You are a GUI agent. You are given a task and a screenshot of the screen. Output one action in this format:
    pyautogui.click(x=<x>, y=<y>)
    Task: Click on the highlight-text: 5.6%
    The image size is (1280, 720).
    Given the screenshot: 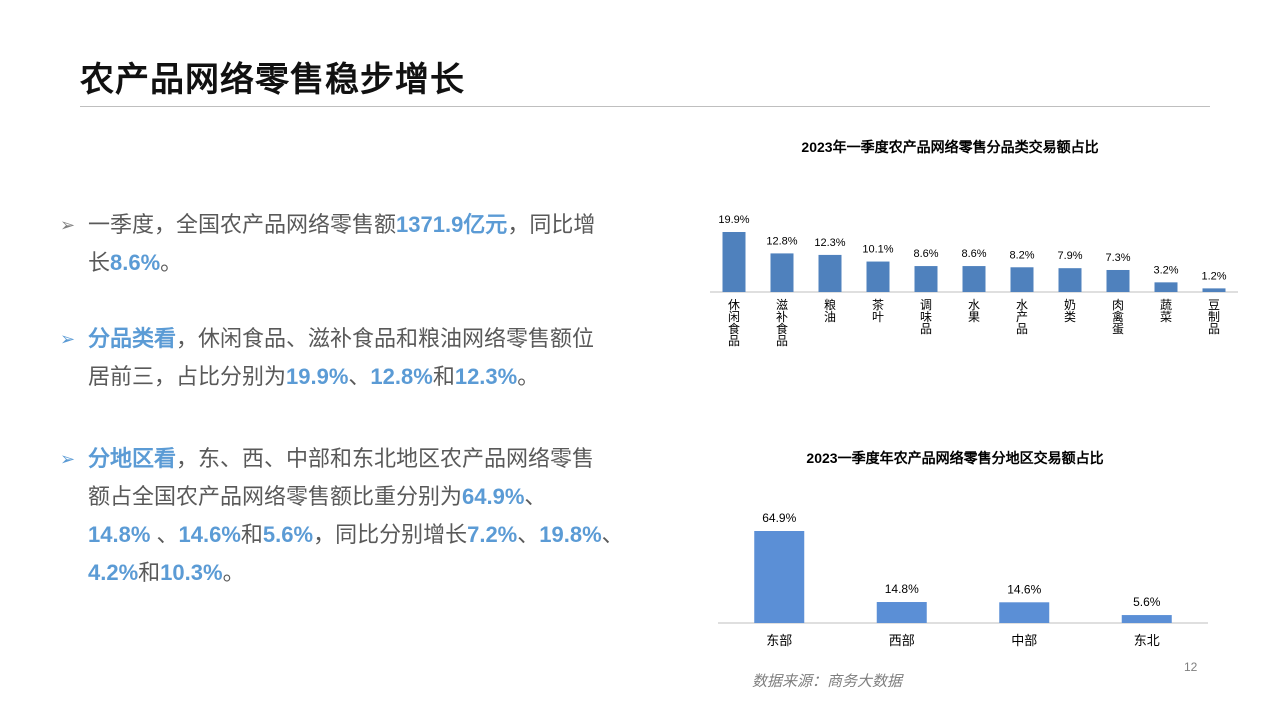 What is the action you would take?
    pyautogui.click(x=288, y=534)
    